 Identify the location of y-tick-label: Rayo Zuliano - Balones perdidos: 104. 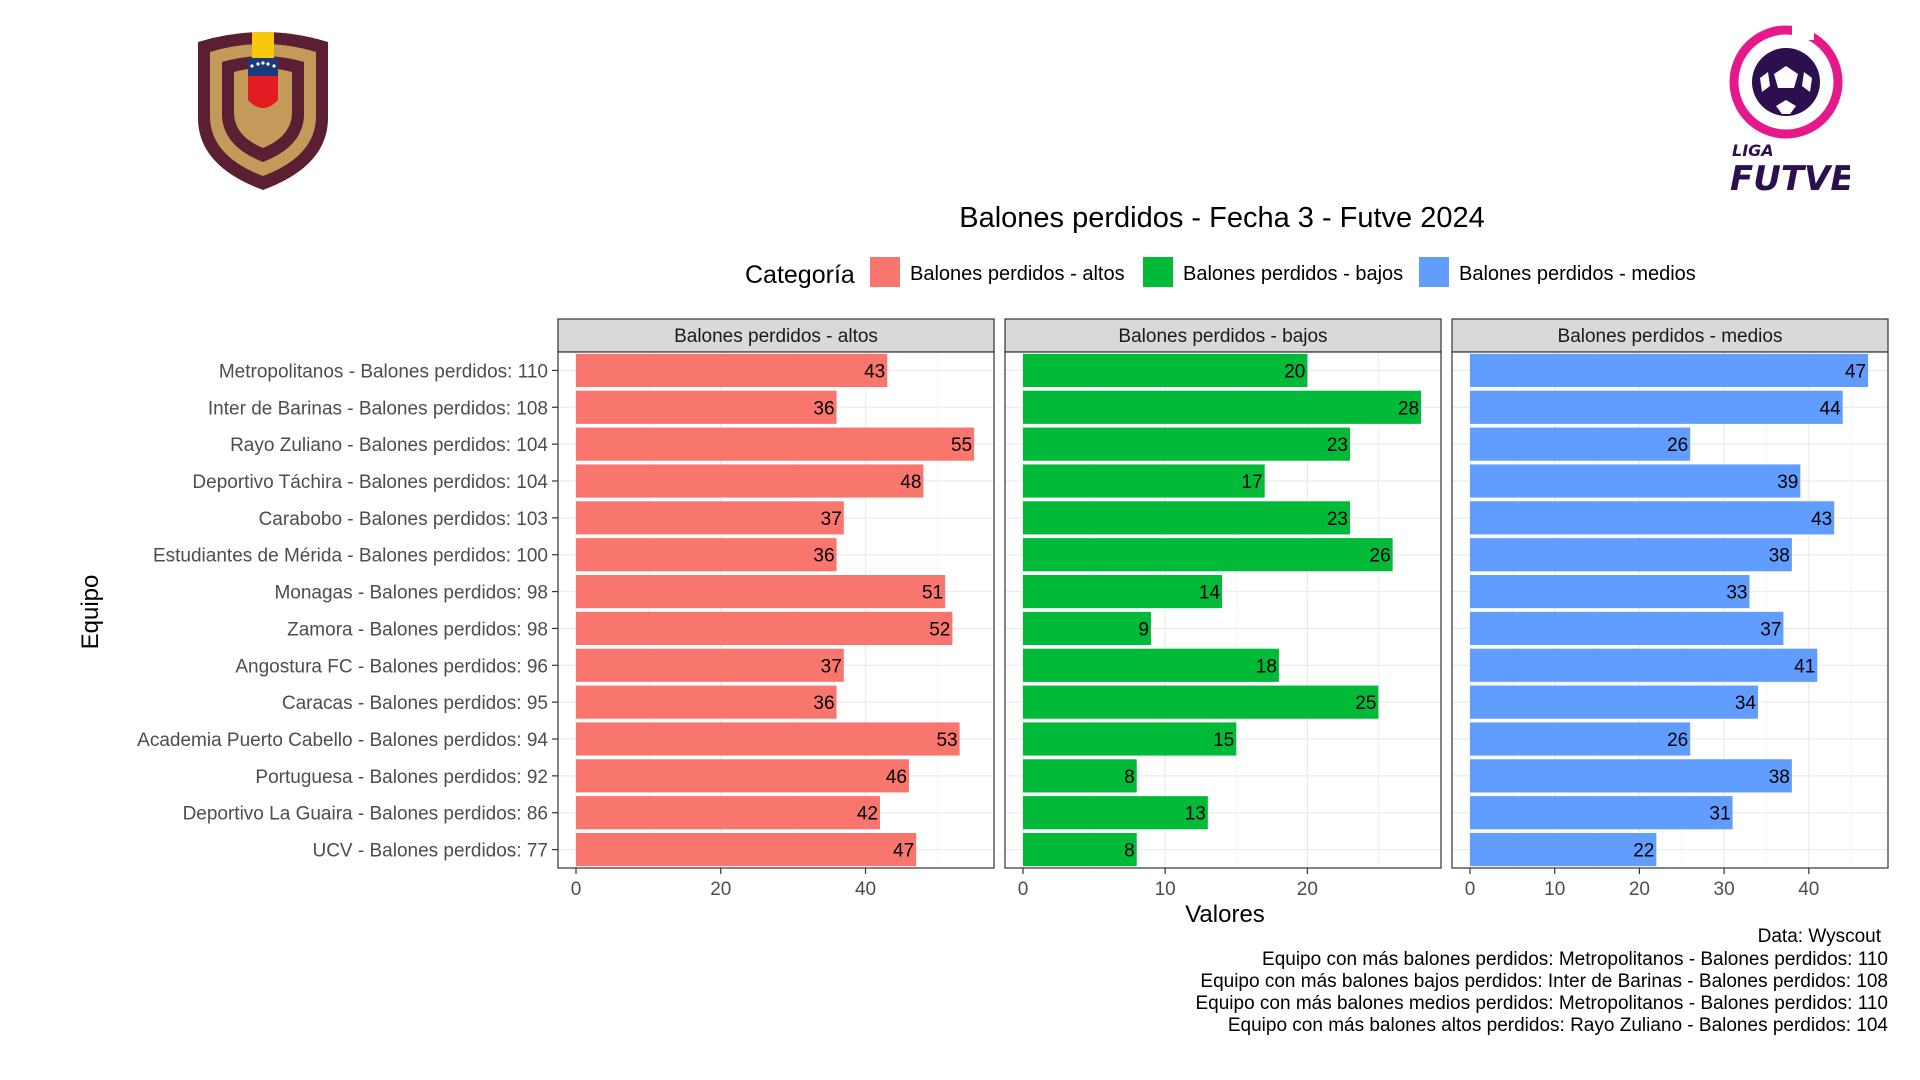
(389, 445).